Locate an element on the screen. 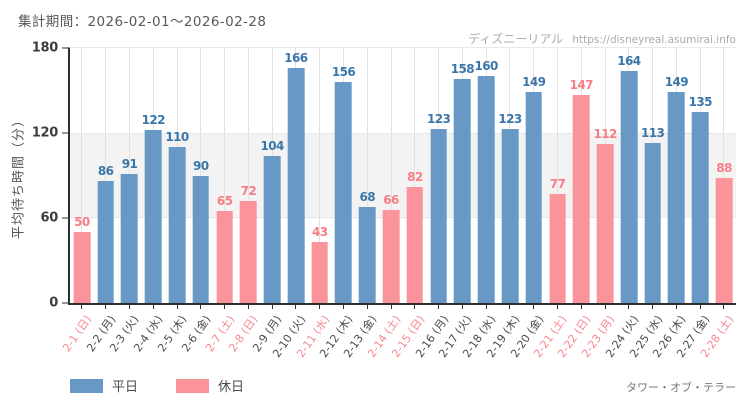  bar-column: 147 2-22 (日) is located at coordinates (574, 204).